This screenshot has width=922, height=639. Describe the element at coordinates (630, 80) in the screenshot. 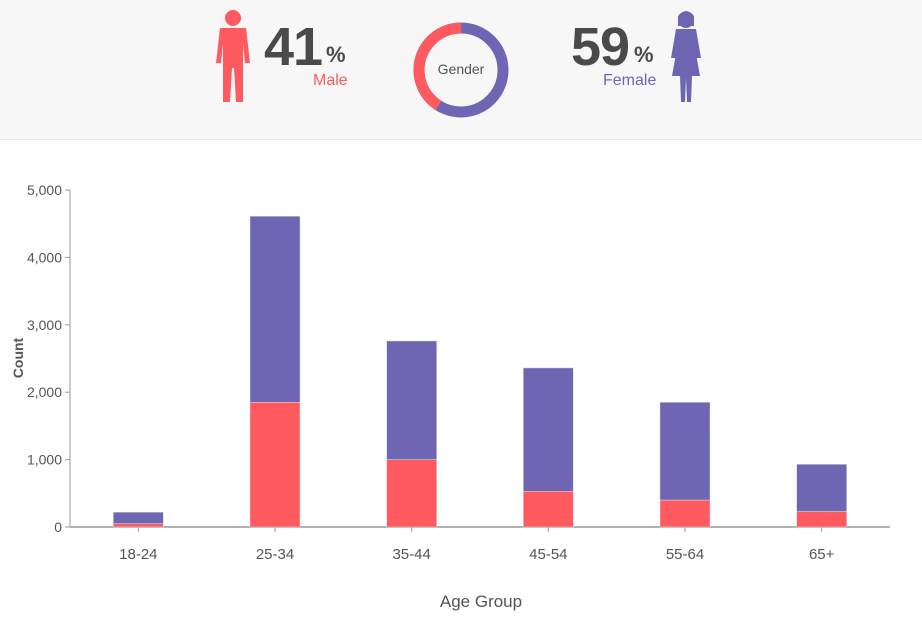

I see `female-label: Female` at that location.